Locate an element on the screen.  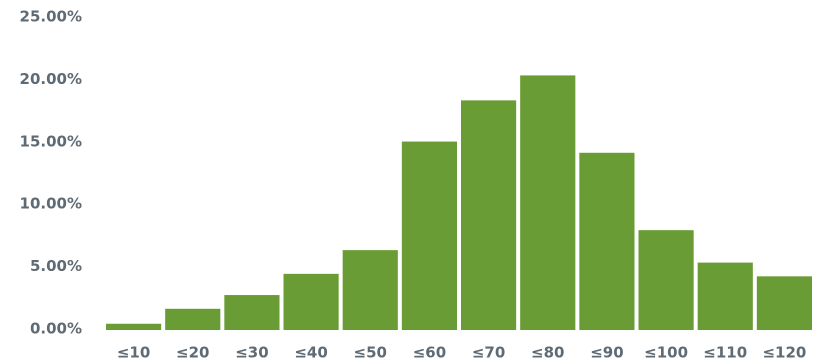
y-tick-label: 20.00% is located at coordinates (51, 79).